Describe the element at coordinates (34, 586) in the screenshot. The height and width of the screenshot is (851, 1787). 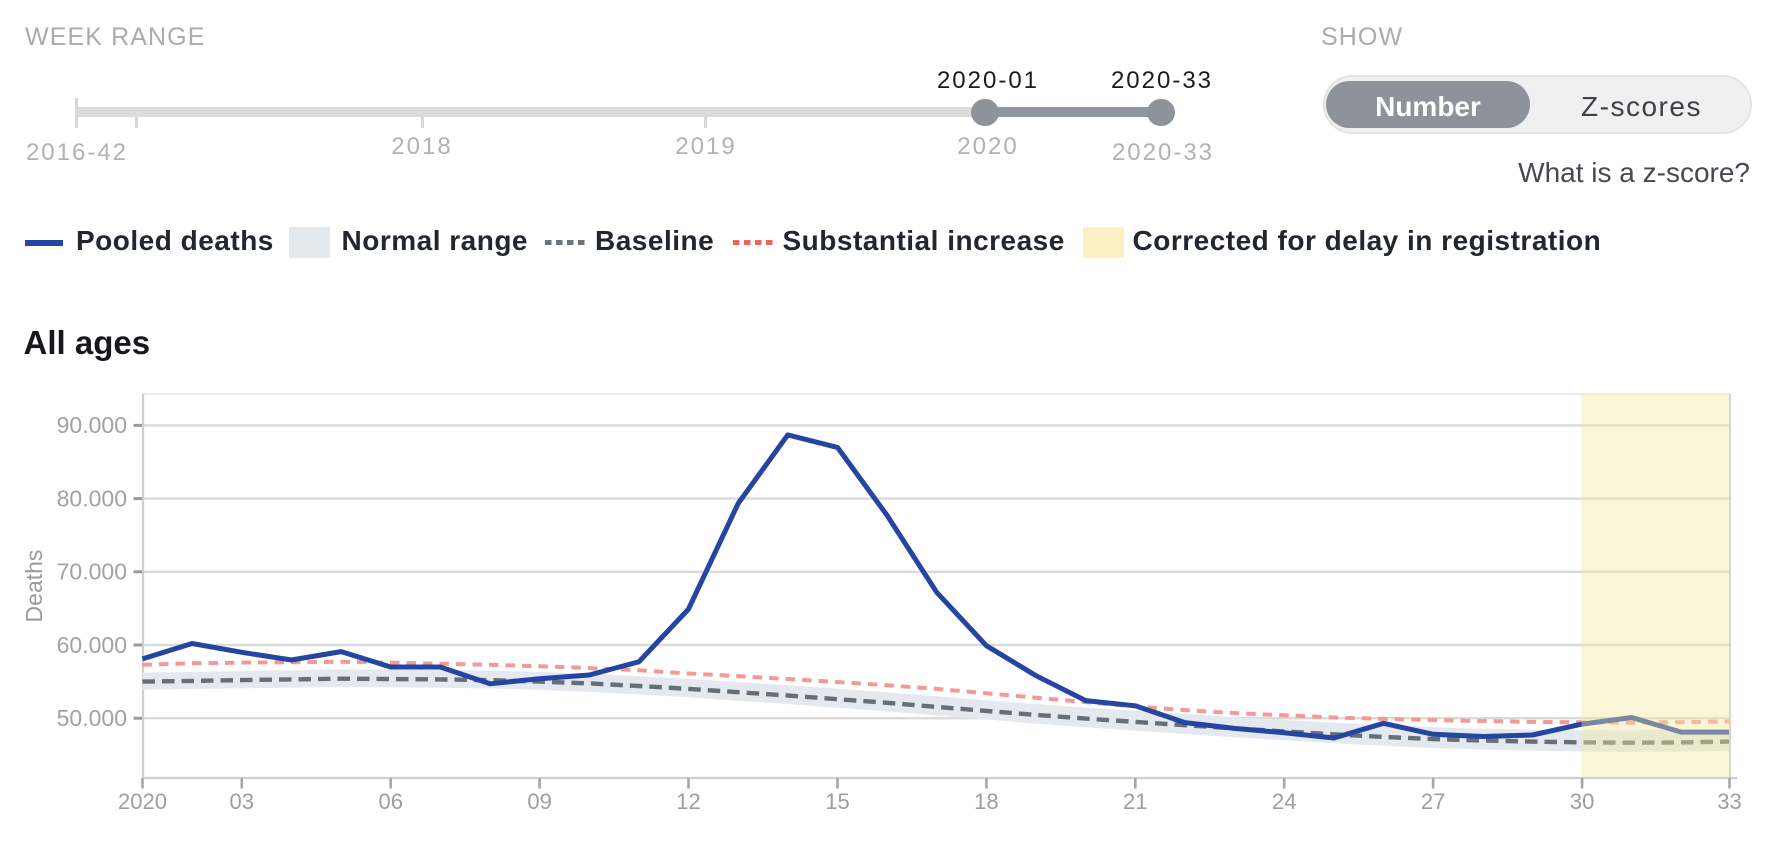
I see `svg-text: Deaths` at that location.